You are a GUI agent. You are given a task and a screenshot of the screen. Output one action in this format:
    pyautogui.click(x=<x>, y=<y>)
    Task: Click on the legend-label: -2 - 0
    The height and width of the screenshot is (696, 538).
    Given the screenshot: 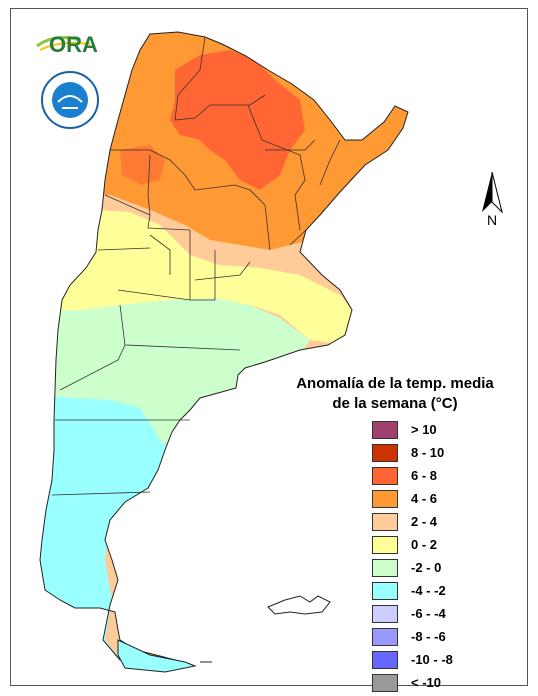 What is the action you would take?
    pyautogui.click(x=426, y=567)
    